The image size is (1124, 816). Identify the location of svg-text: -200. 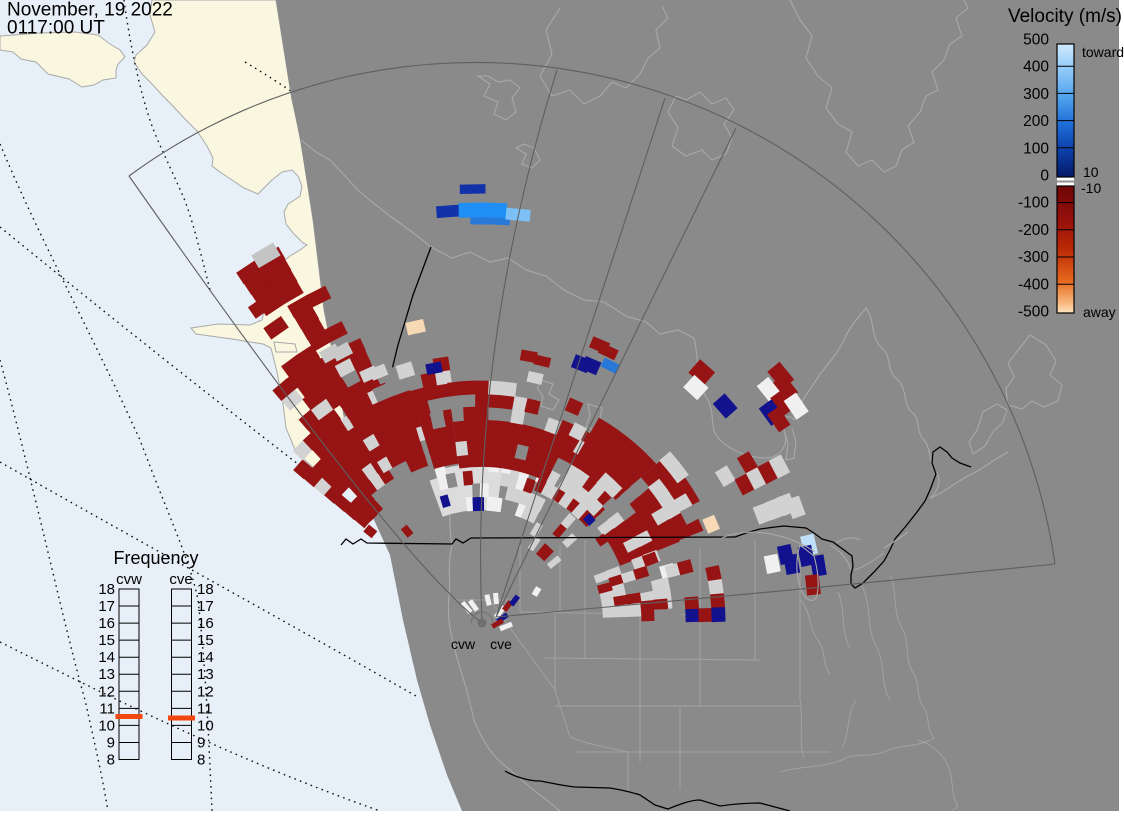
(1033, 230).